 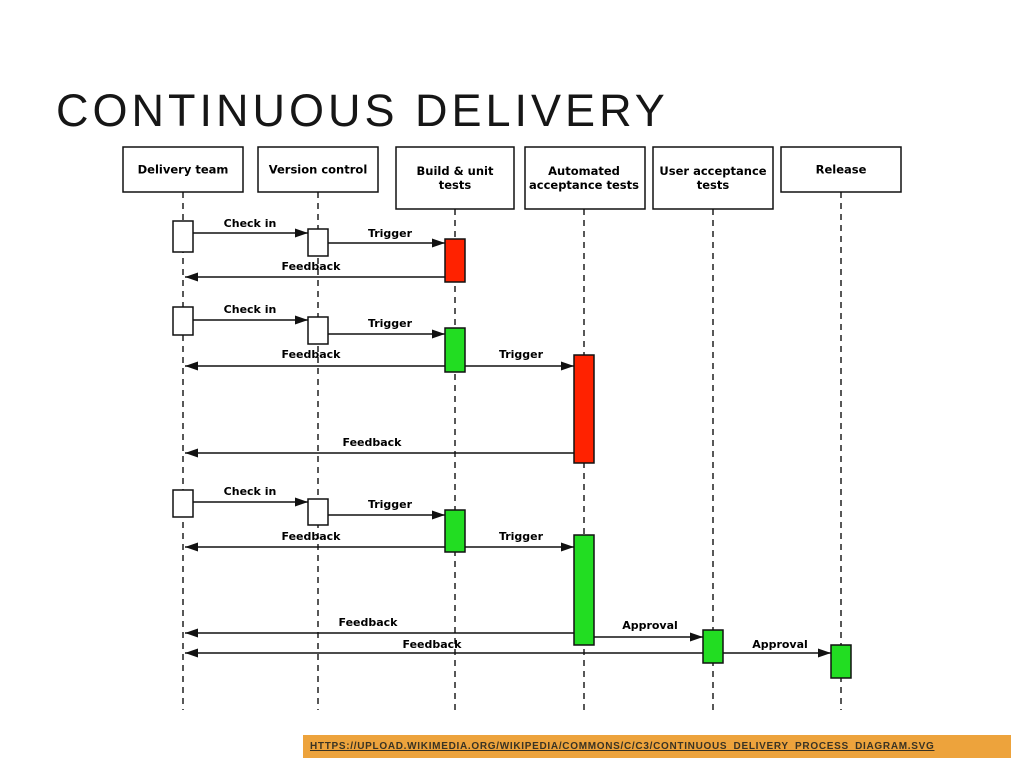 I want to click on actor-box-delivery-team, so click(x=183, y=169).